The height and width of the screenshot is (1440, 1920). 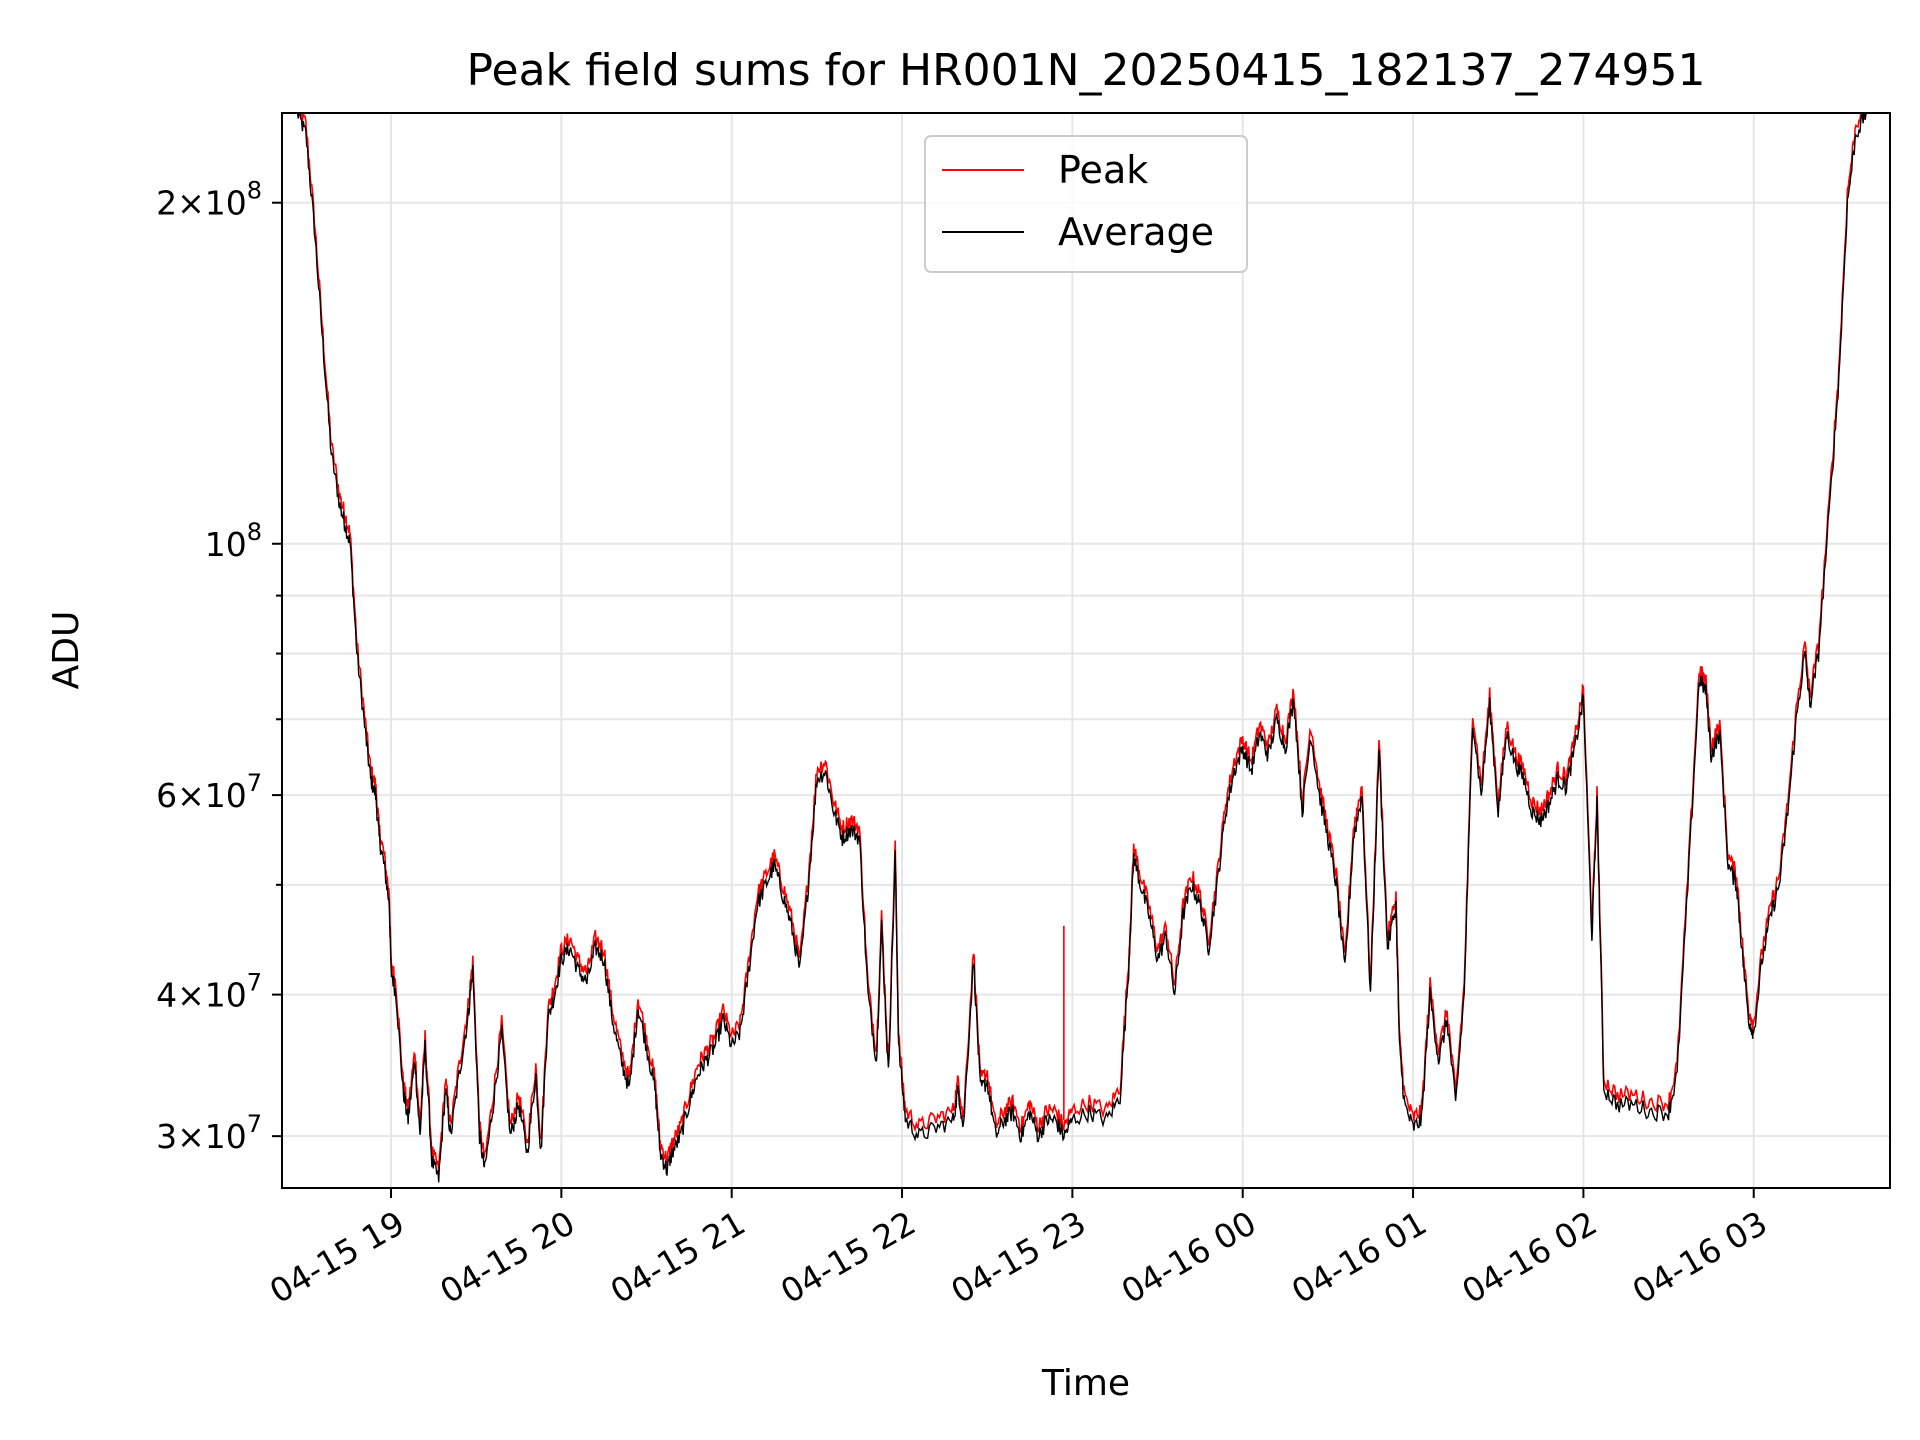 I want to click on y-axis-label: ADU, so click(x=66, y=650).